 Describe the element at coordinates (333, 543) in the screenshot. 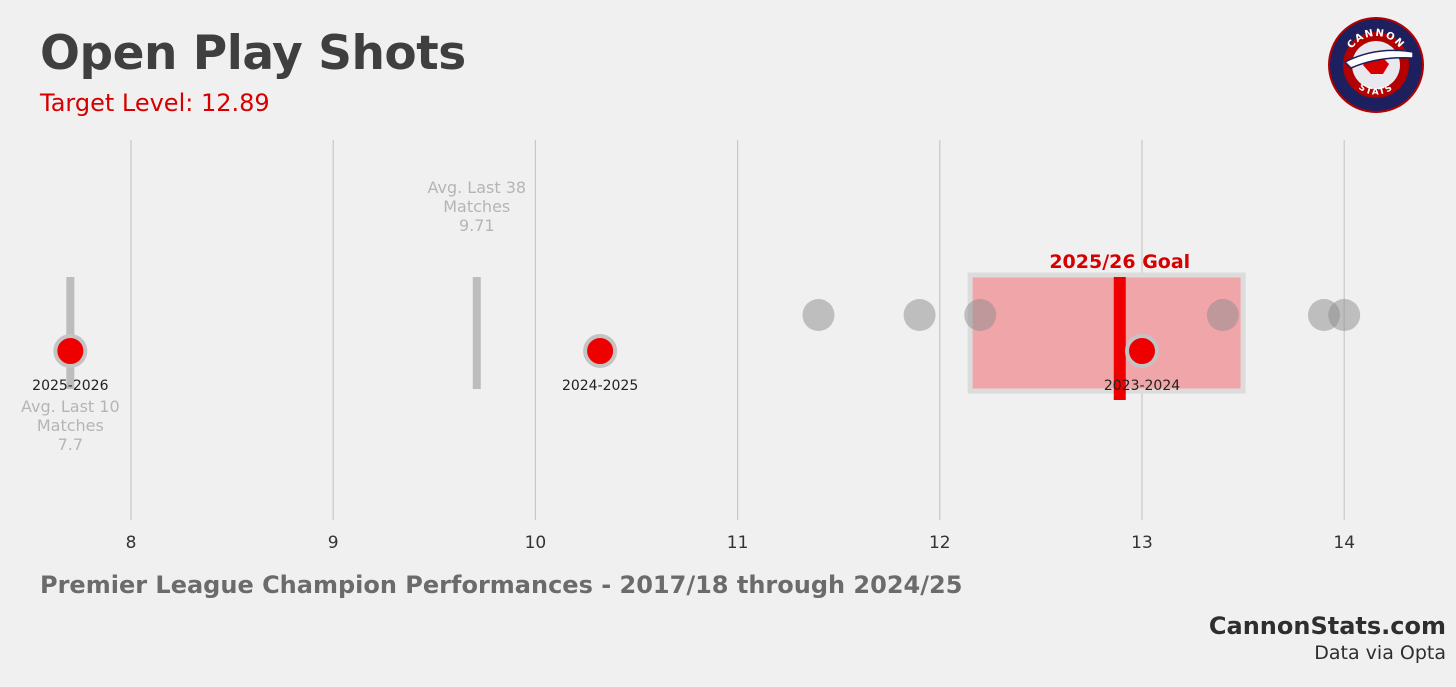

I see `x-tick-label: 9` at that location.